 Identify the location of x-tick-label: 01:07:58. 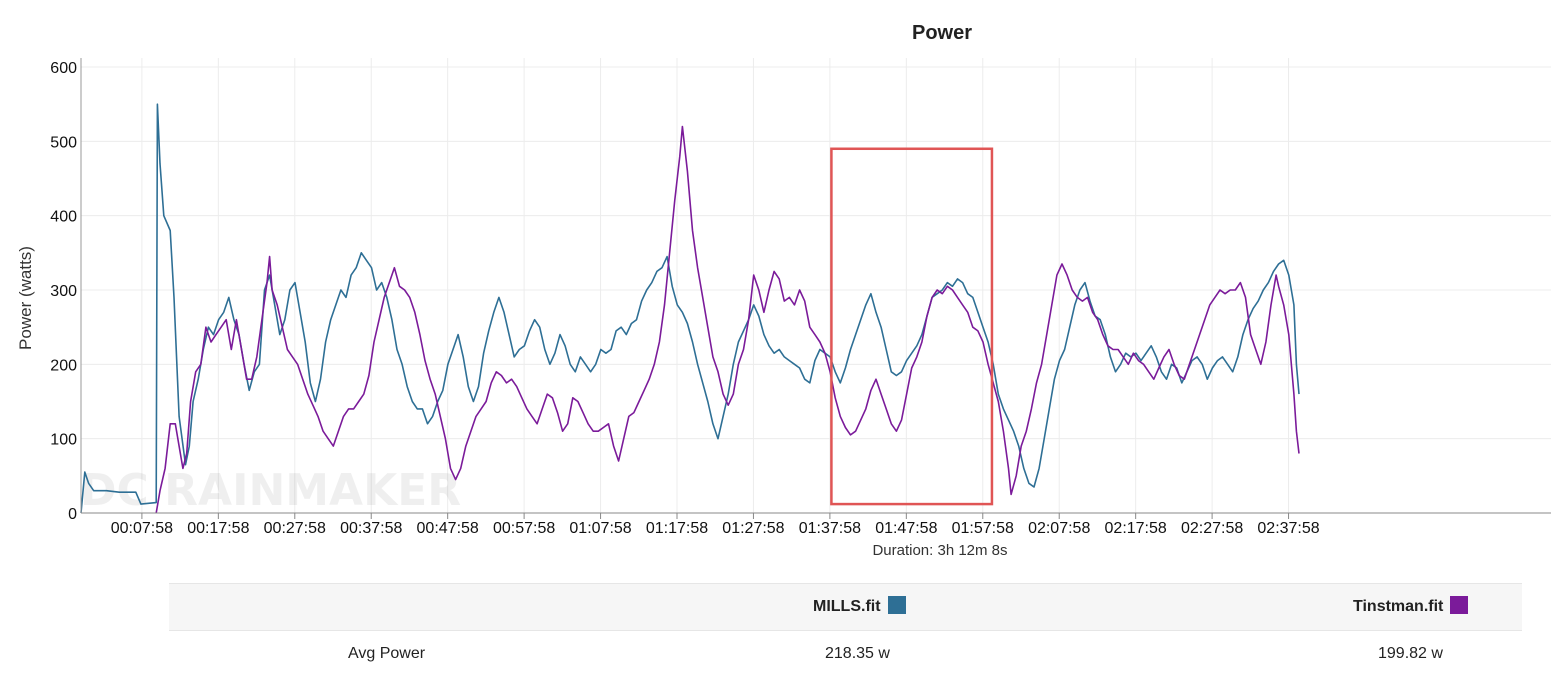
(600, 528).